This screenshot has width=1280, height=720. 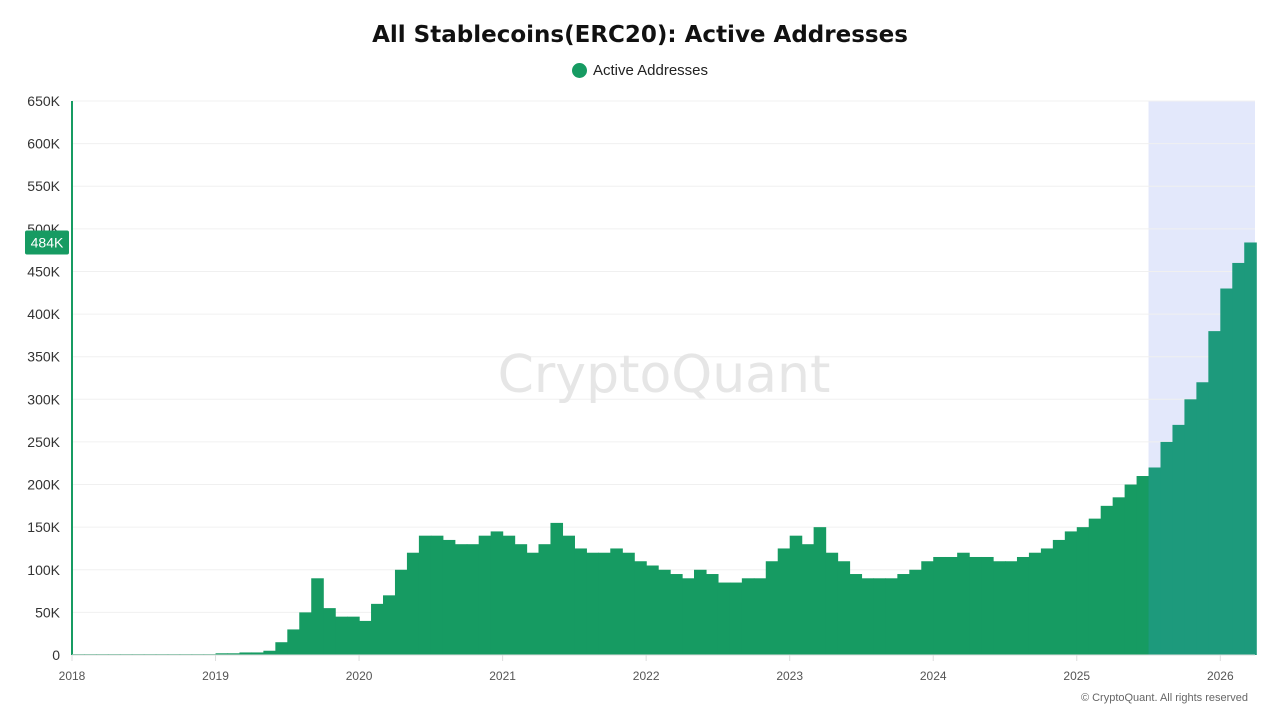 I want to click on y-tick-label: 0, so click(x=56, y=655).